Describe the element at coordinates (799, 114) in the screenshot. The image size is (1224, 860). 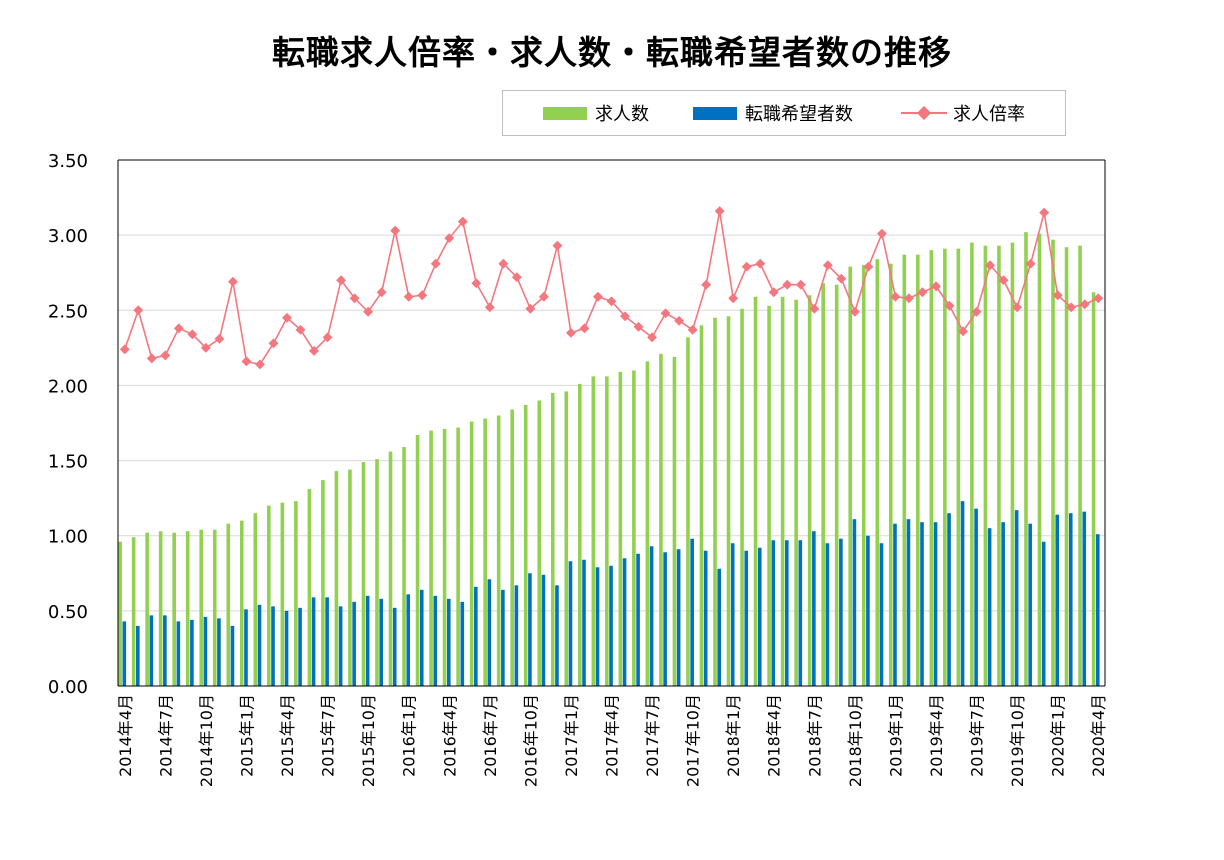
I see `legend-label-seekers: 転職希望者数` at that location.